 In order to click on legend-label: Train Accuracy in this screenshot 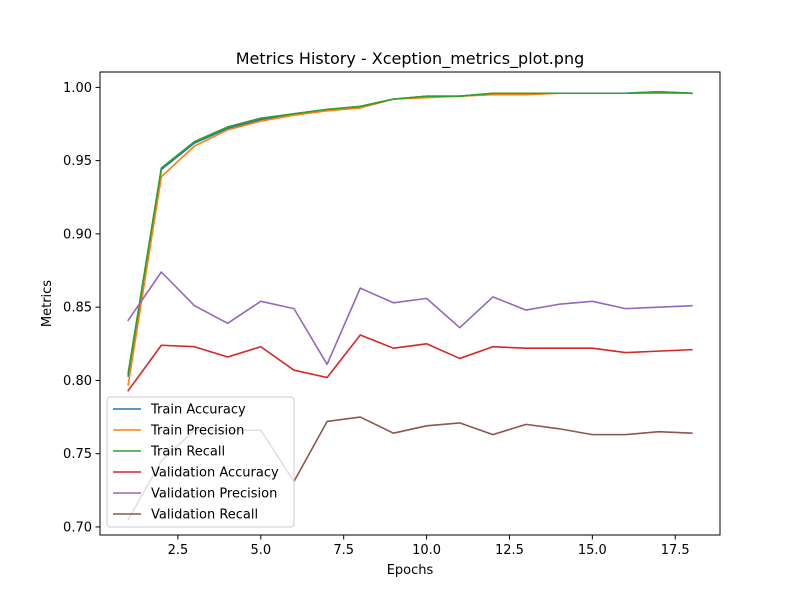, I will do `click(198, 410)`.